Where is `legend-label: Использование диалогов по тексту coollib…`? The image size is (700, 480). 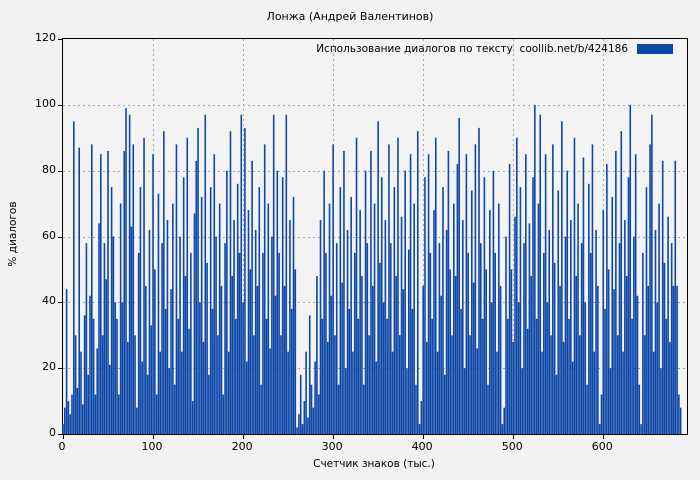
legend-label: Использование диалогов по тексту coollib… is located at coordinates (472, 49).